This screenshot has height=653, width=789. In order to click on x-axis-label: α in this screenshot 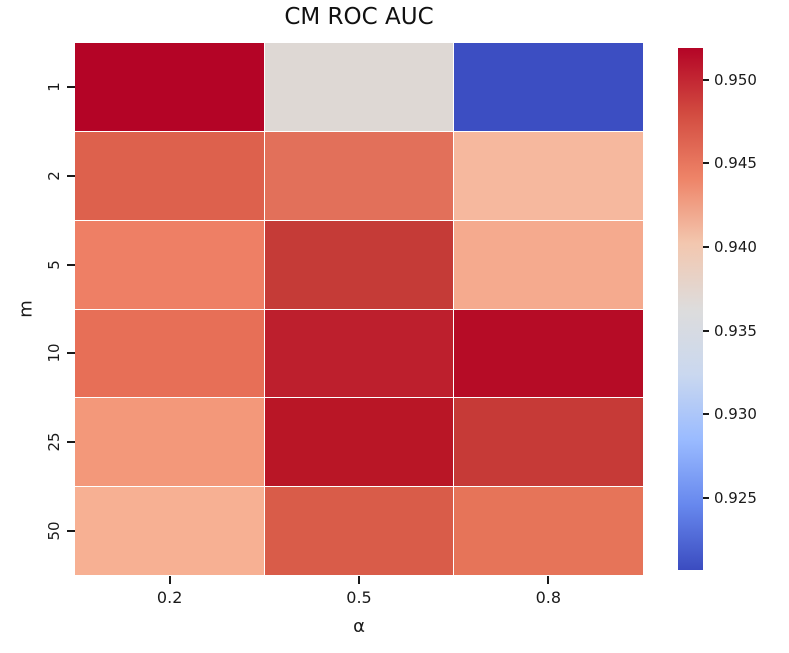, I will do `click(359, 626)`.